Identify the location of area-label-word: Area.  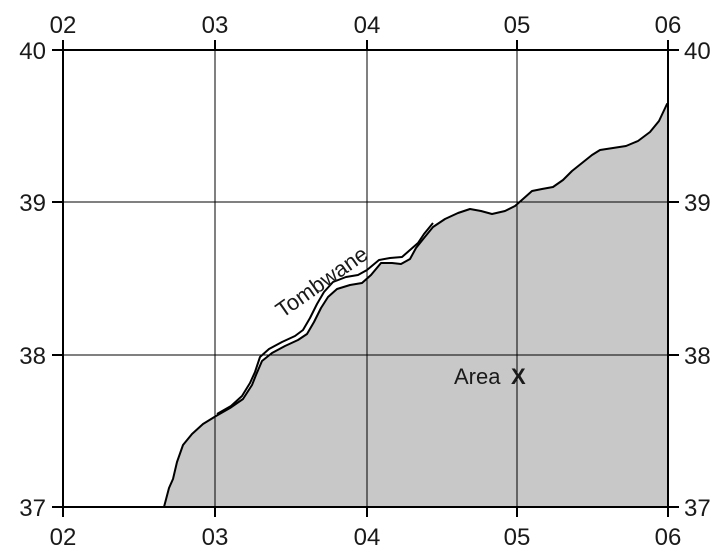
(477, 376).